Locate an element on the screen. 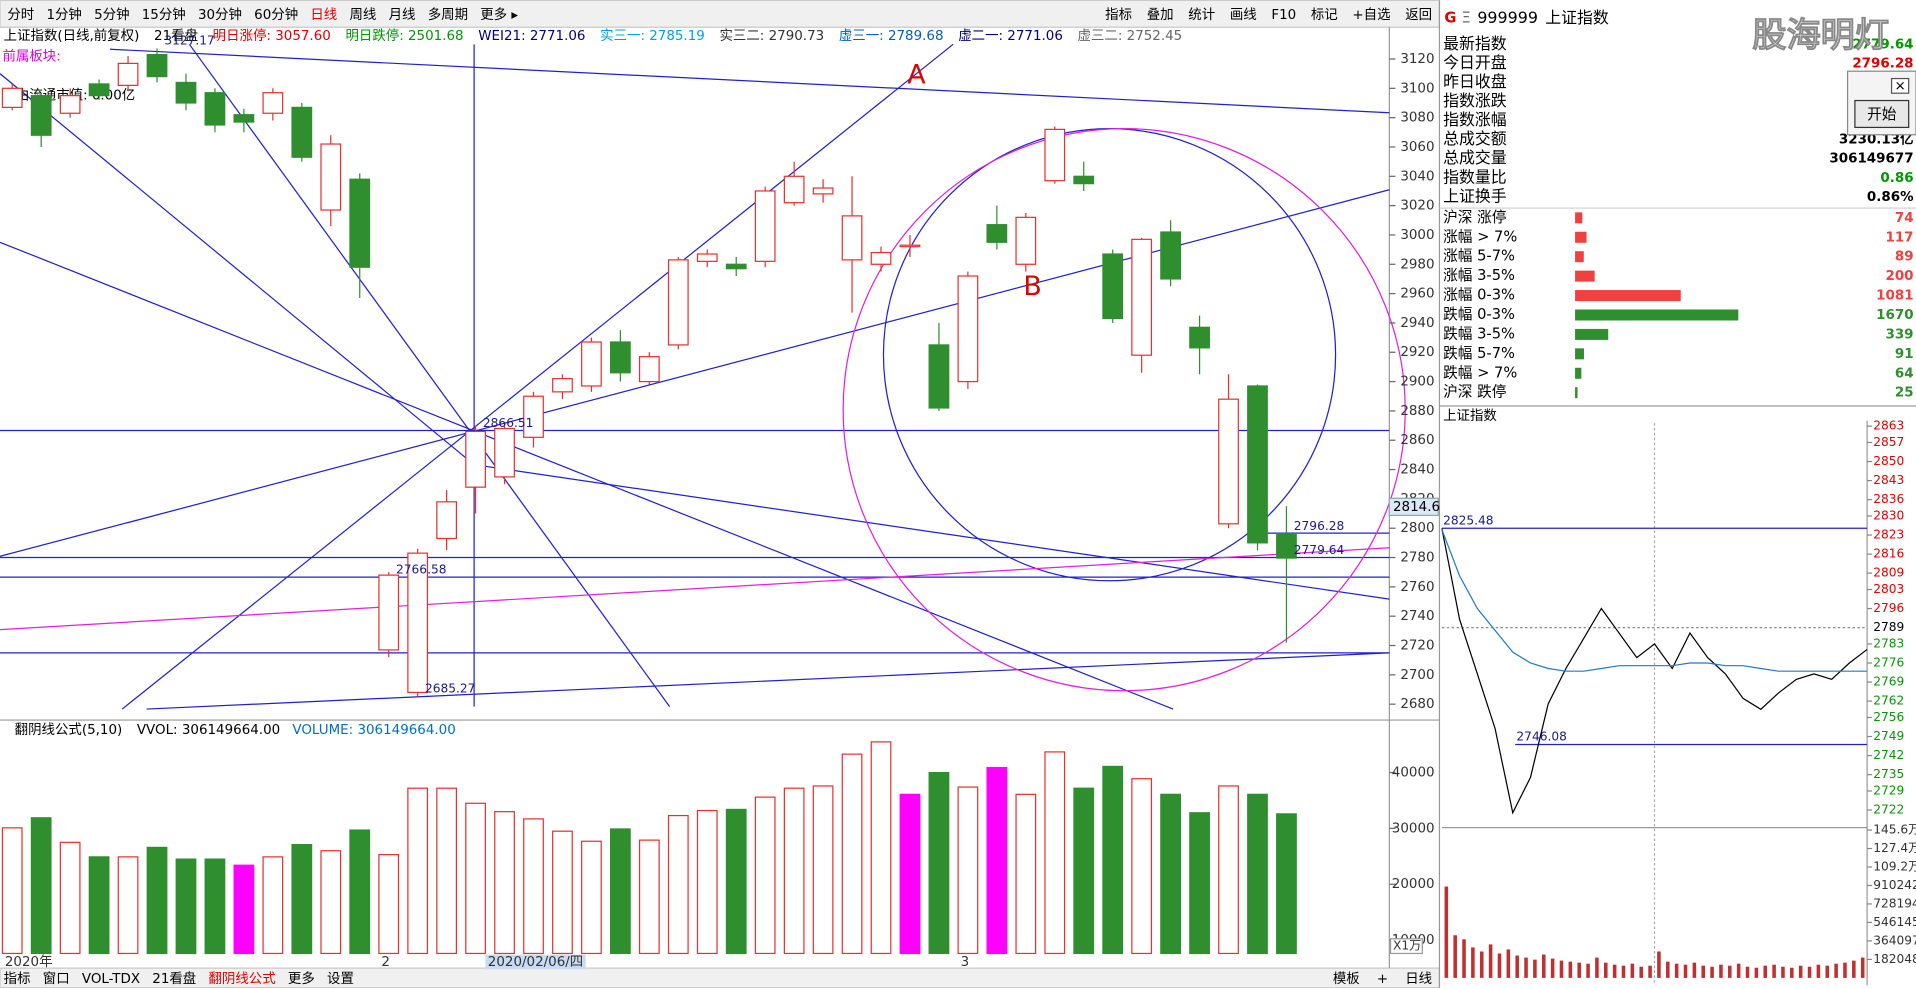  bottom-tab: 21看盘 is located at coordinates (174, 978).